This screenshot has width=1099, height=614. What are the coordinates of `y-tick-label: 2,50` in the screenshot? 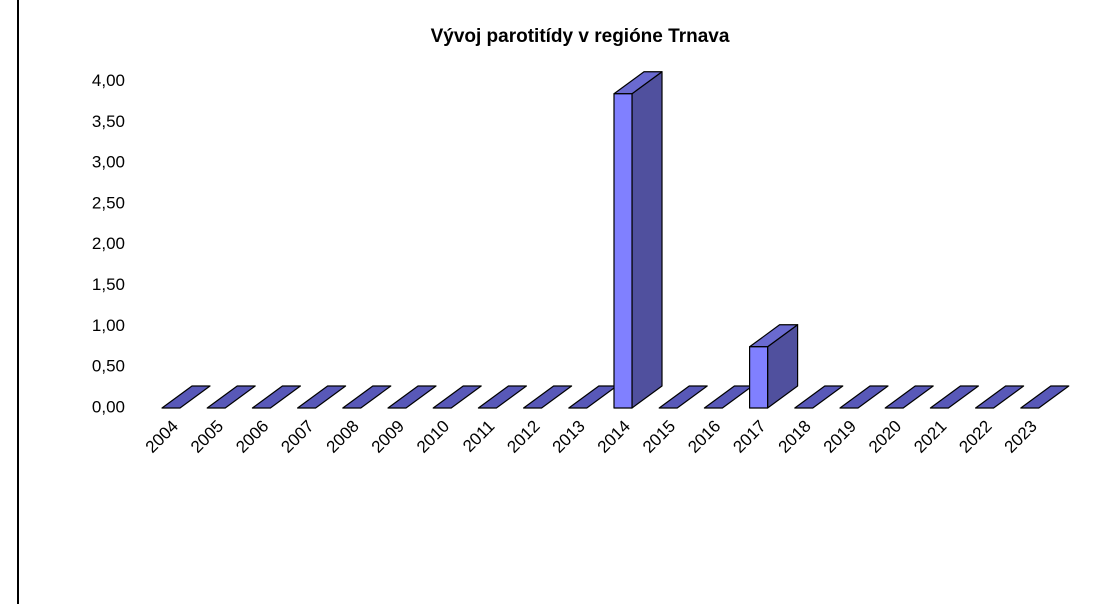 It's located at (108, 202).